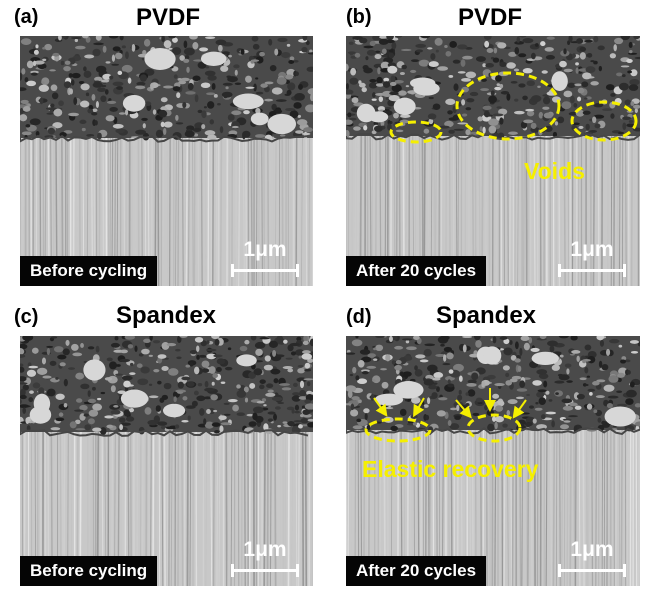  Describe the element at coordinates (513, 107) in the screenshot. I see `void-markers` at that location.